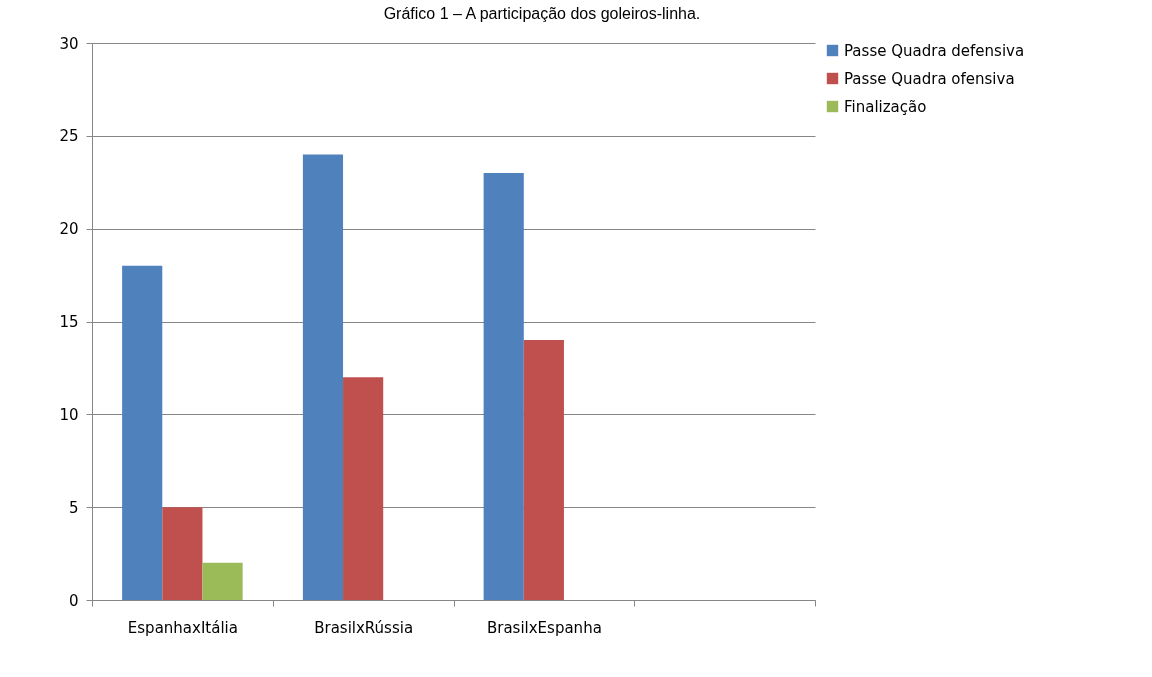  Describe the element at coordinates (69, 136) in the screenshot. I see `y-tick-label: 25` at that location.